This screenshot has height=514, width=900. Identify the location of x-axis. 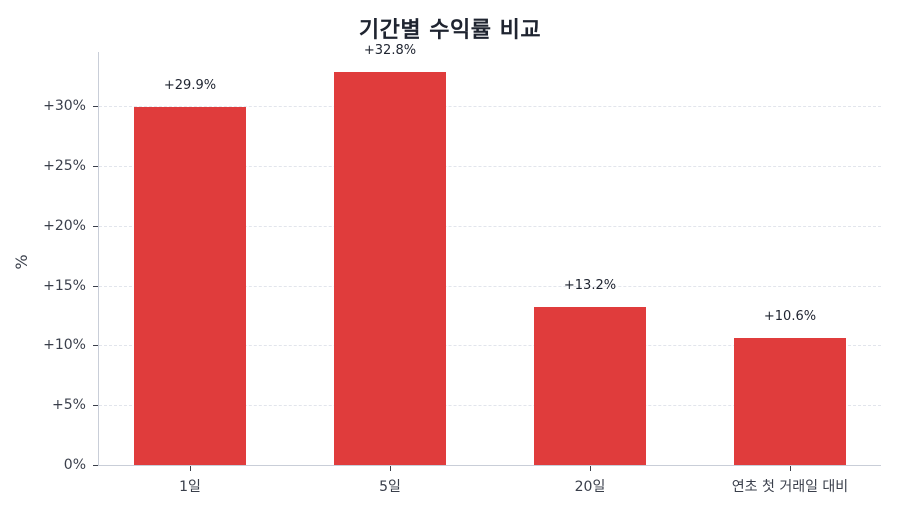
(489, 465).